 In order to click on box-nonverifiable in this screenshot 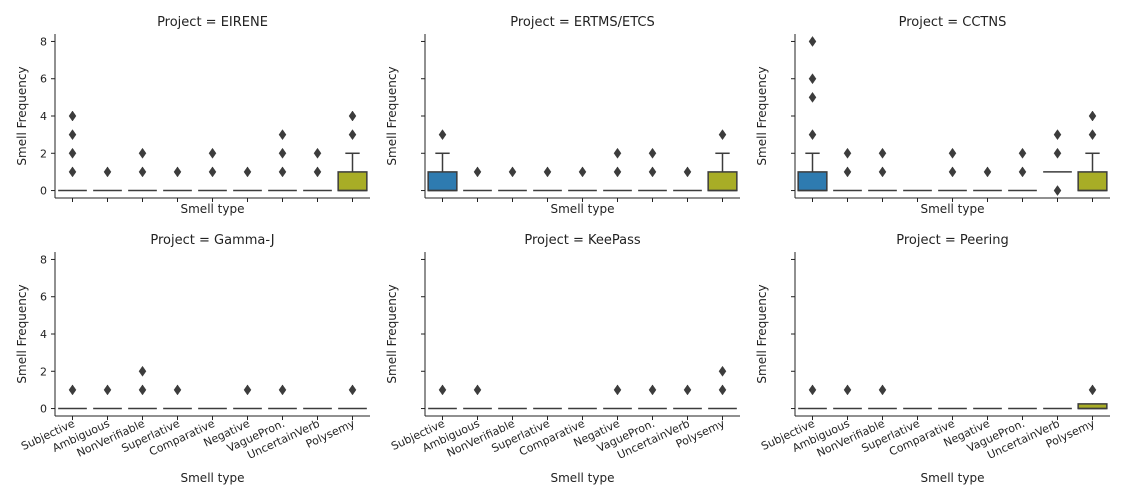, I will do `click(142, 174)`.